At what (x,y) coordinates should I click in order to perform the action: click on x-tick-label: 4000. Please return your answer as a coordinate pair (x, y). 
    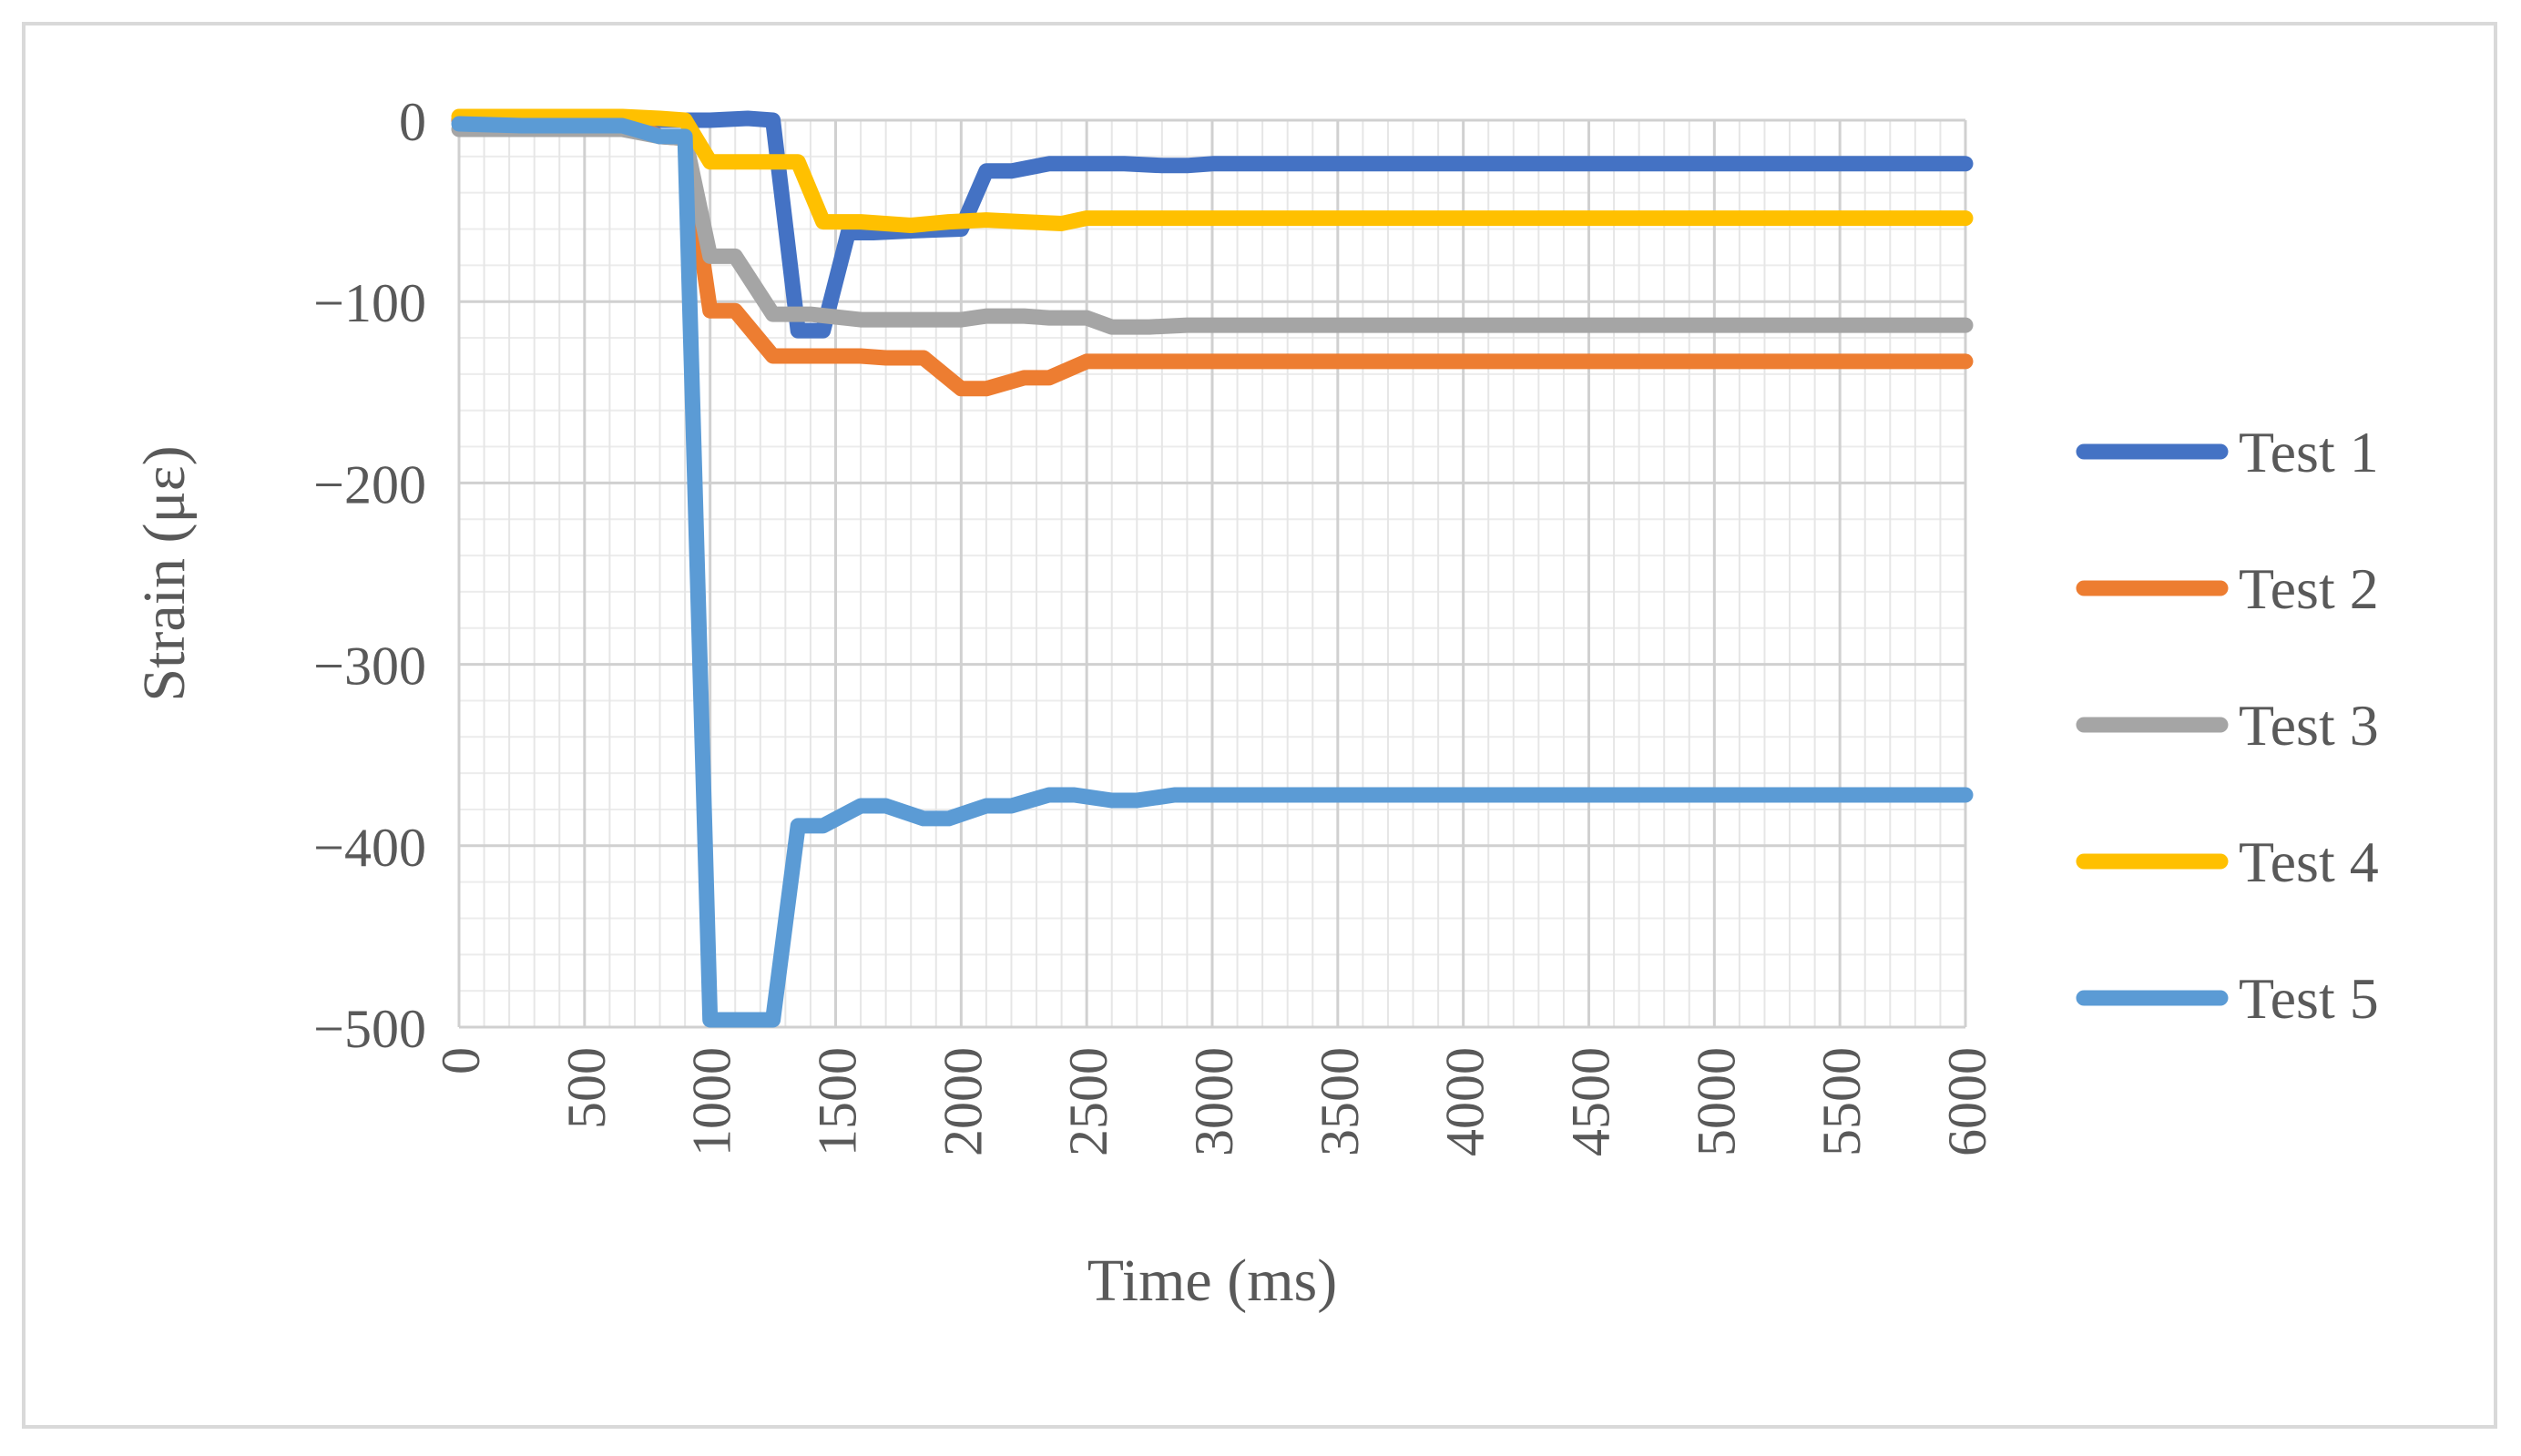
    Looking at the image, I should click on (1465, 1101).